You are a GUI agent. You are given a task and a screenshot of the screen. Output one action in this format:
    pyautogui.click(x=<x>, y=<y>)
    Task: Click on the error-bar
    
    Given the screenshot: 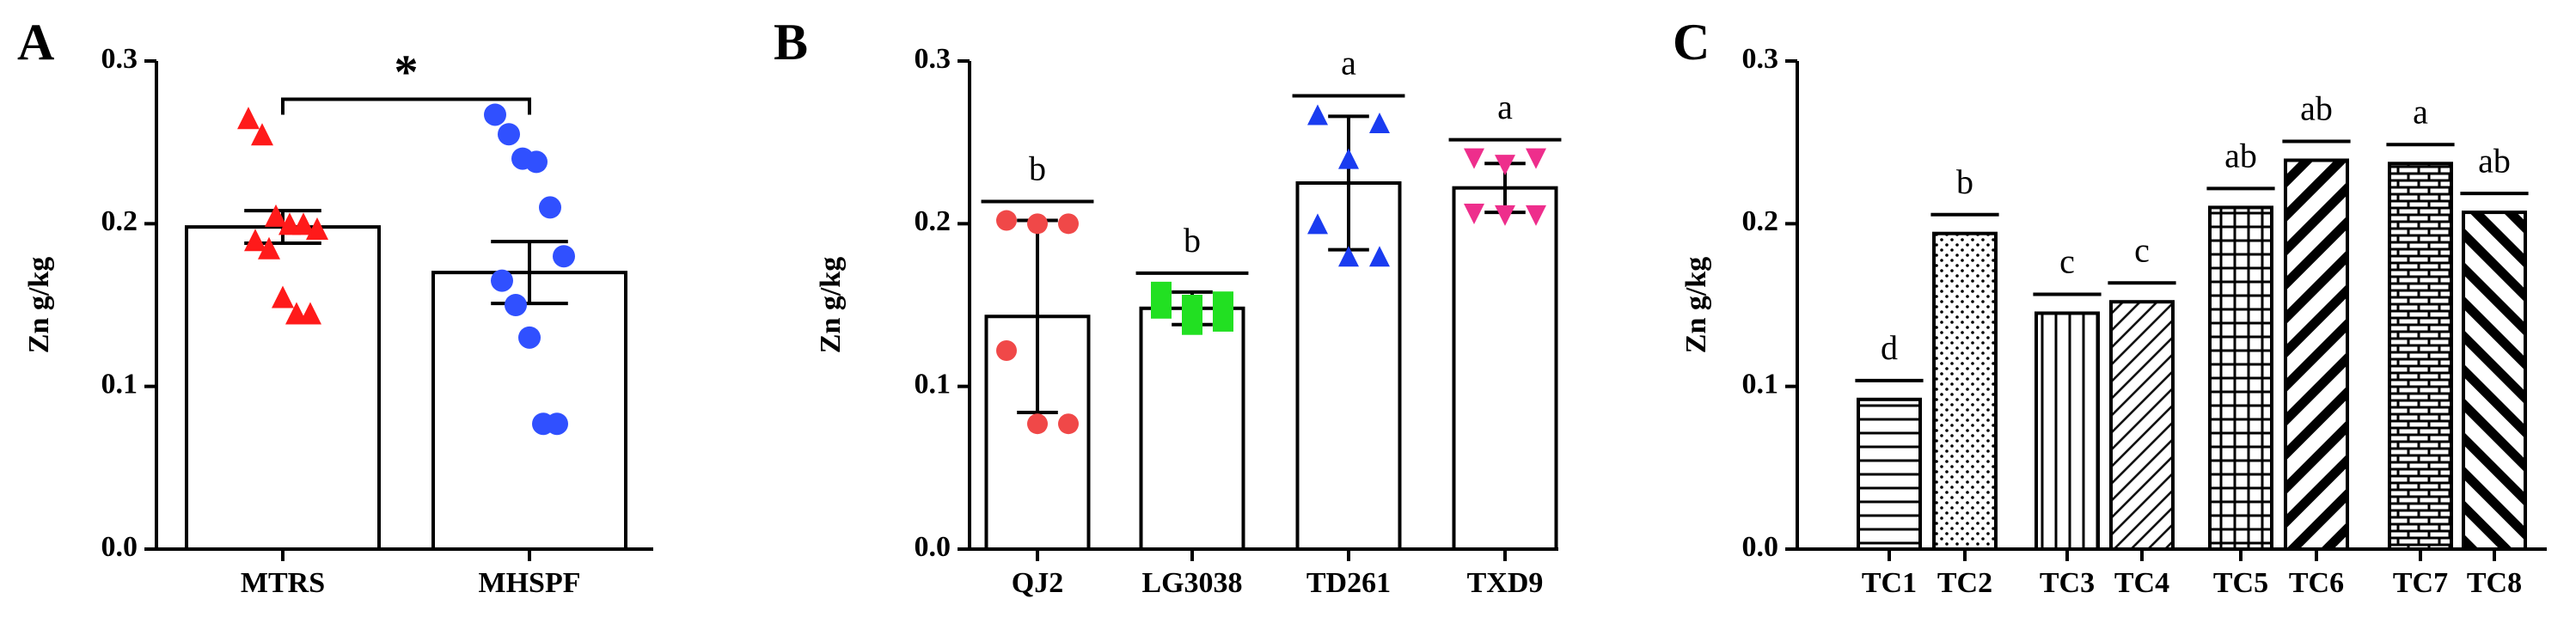 What is the action you would take?
    pyautogui.click(x=529, y=273)
    